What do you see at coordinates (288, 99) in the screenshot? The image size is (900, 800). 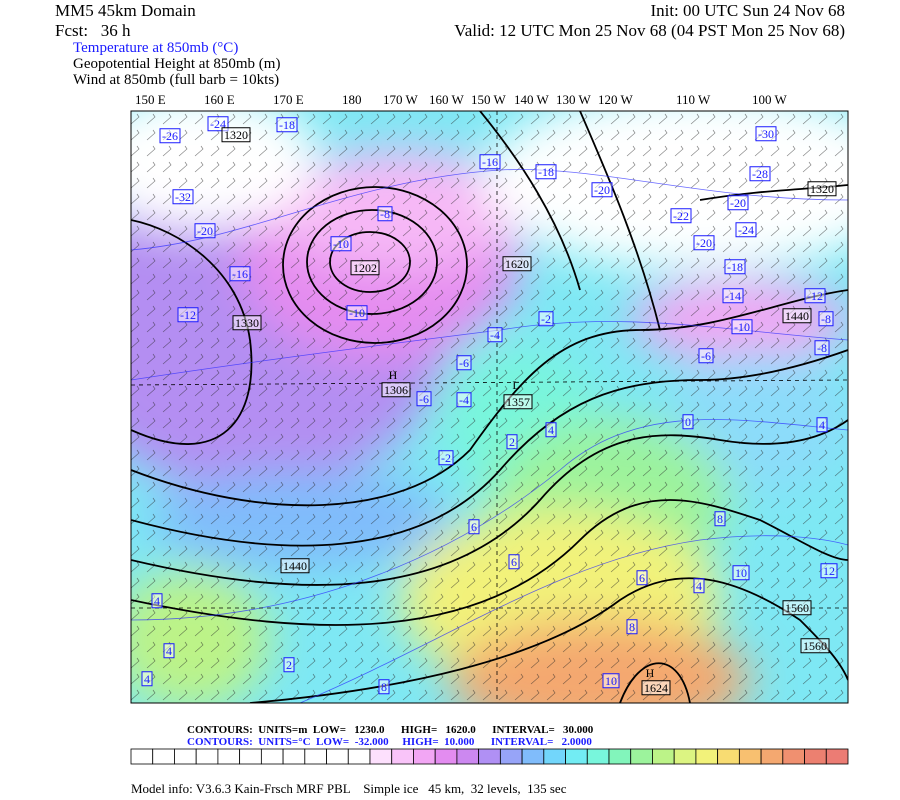 I see `longitude-label: 170 E` at bounding box center [288, 99].